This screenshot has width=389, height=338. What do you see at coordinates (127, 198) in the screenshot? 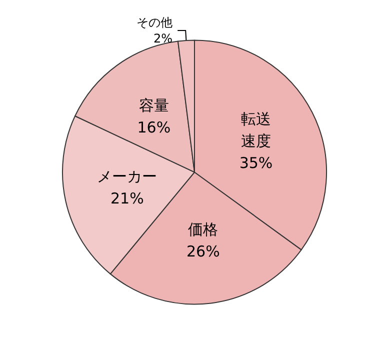
I see `data-label: 21%` at bounding box center [127, 198].